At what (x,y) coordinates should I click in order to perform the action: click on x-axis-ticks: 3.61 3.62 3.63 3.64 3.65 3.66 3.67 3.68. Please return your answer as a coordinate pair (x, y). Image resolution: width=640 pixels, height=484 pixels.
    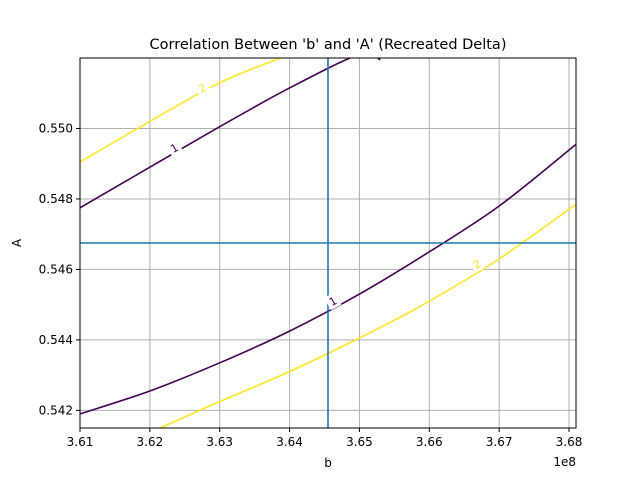
    Looking at the image, I should click on (325, 438).